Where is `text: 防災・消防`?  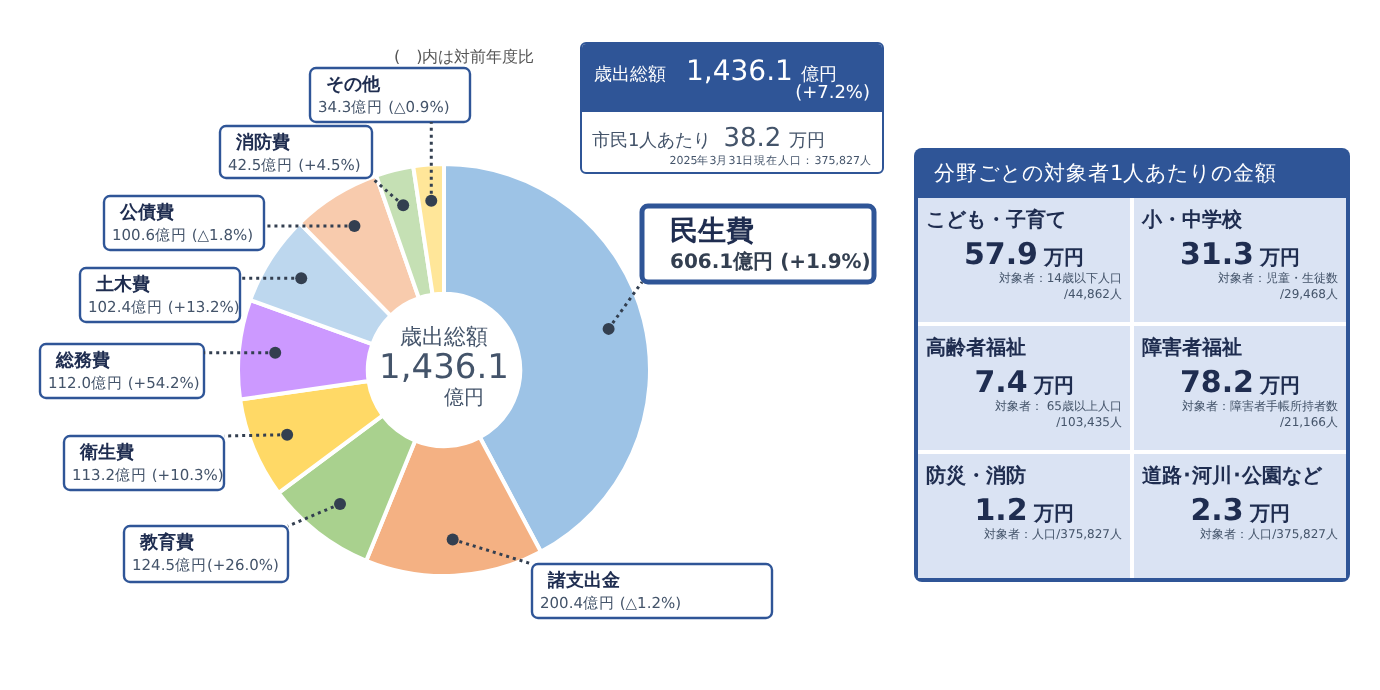
text: 防災・消防 is located at coordinates (977, 476).